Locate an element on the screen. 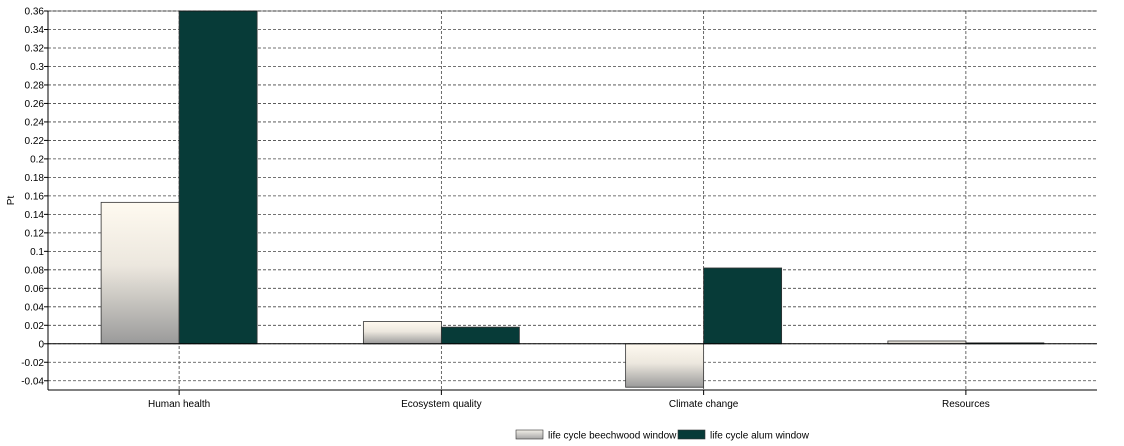 The width and height of the screenshot is (1124, 446). bar-beechwood-human-health is located at coordinates (140, 273).